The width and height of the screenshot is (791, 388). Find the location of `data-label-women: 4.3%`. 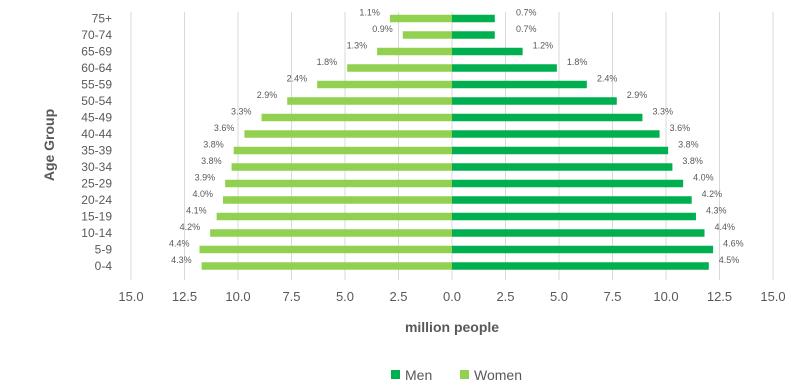

data-label-women: 4.3% is located at coordinates (181, 260).